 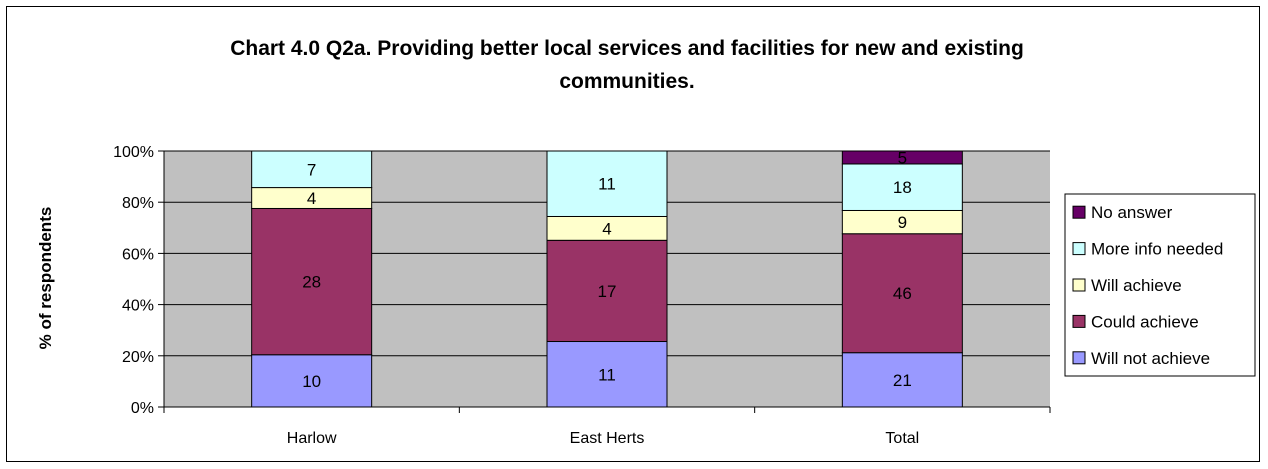 What do you see at coordinates (138, 203) in the screenshot?
I see `y-tick-label: 80%` at bounding box center [138, 203].